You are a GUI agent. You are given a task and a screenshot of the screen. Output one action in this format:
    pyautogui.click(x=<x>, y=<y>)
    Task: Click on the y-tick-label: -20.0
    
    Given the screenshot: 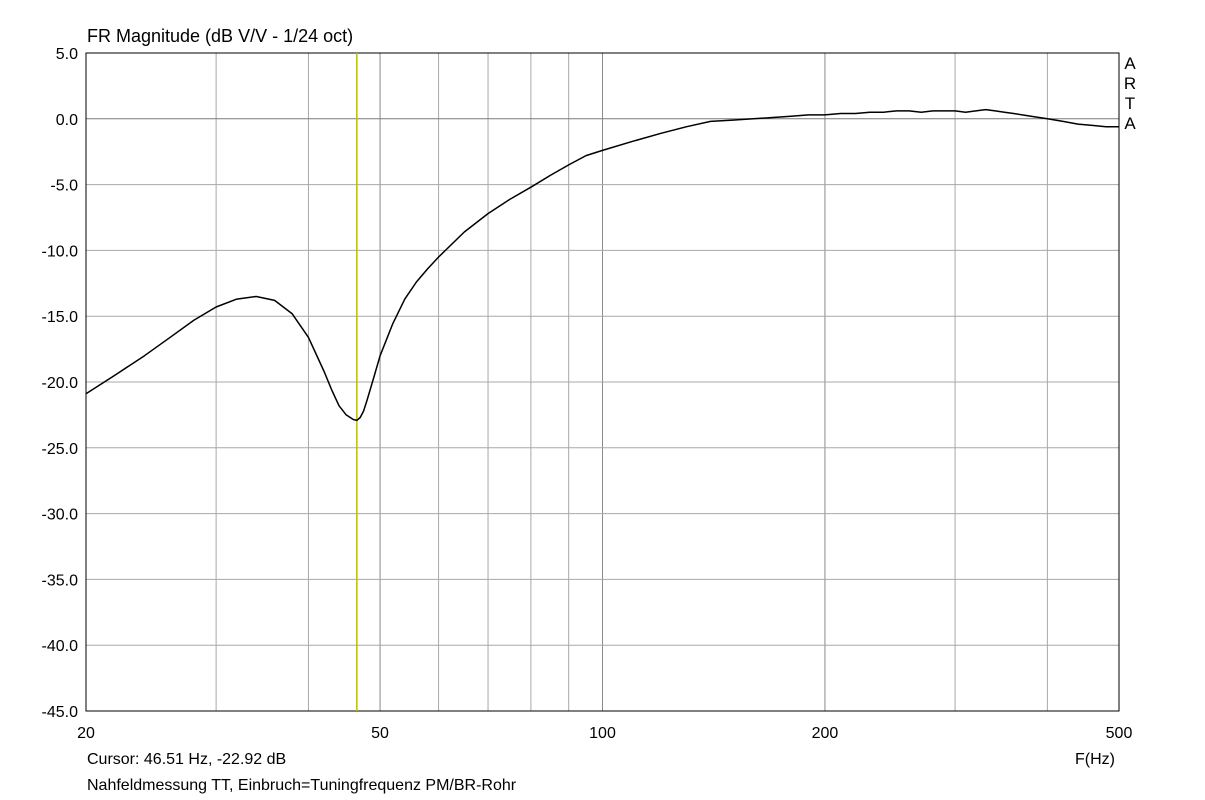 What is the action you would take?
    pyautogui.click(x=60, y=383)
    